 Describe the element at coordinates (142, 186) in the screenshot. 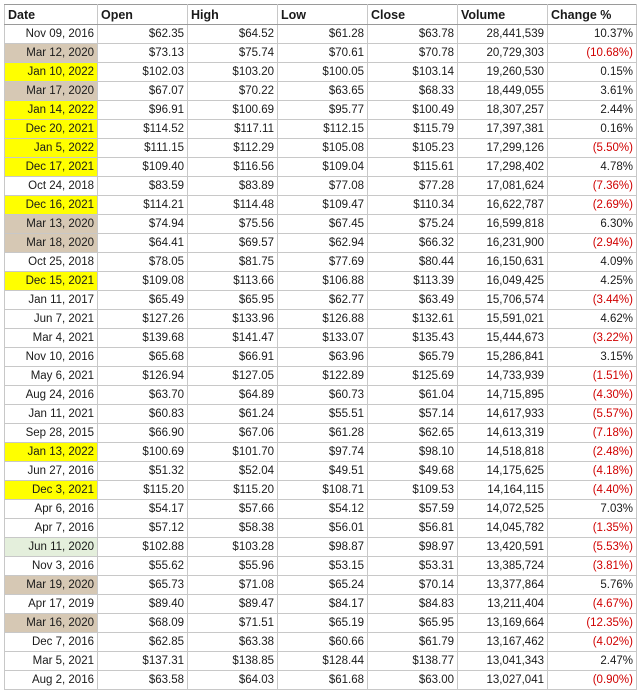

I see `cell-open: $83.59` at that location.